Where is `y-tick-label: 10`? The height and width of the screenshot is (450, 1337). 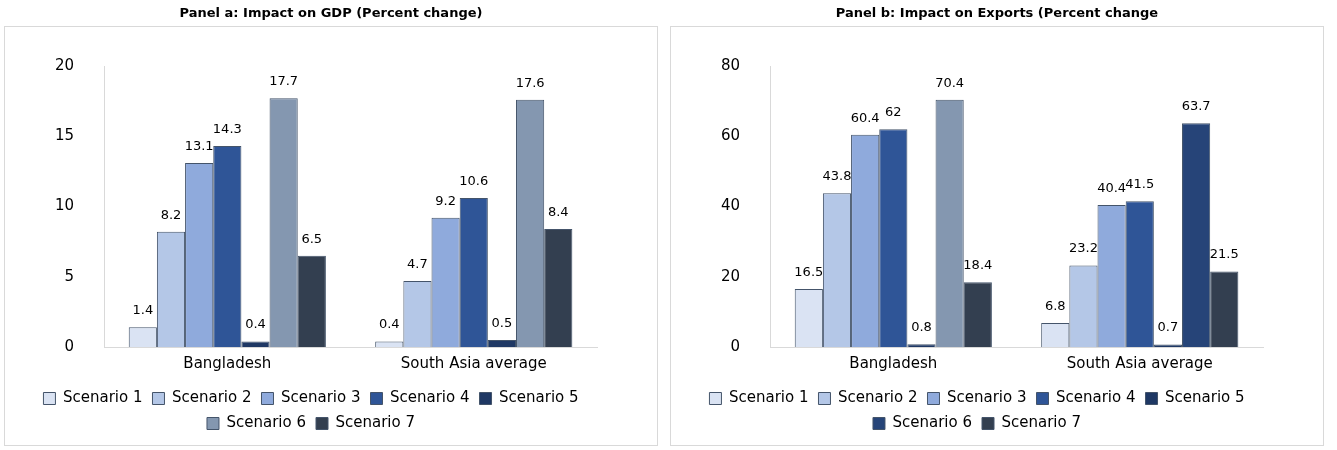
y-tick-label: 10 is located at coordinates (64, 205).